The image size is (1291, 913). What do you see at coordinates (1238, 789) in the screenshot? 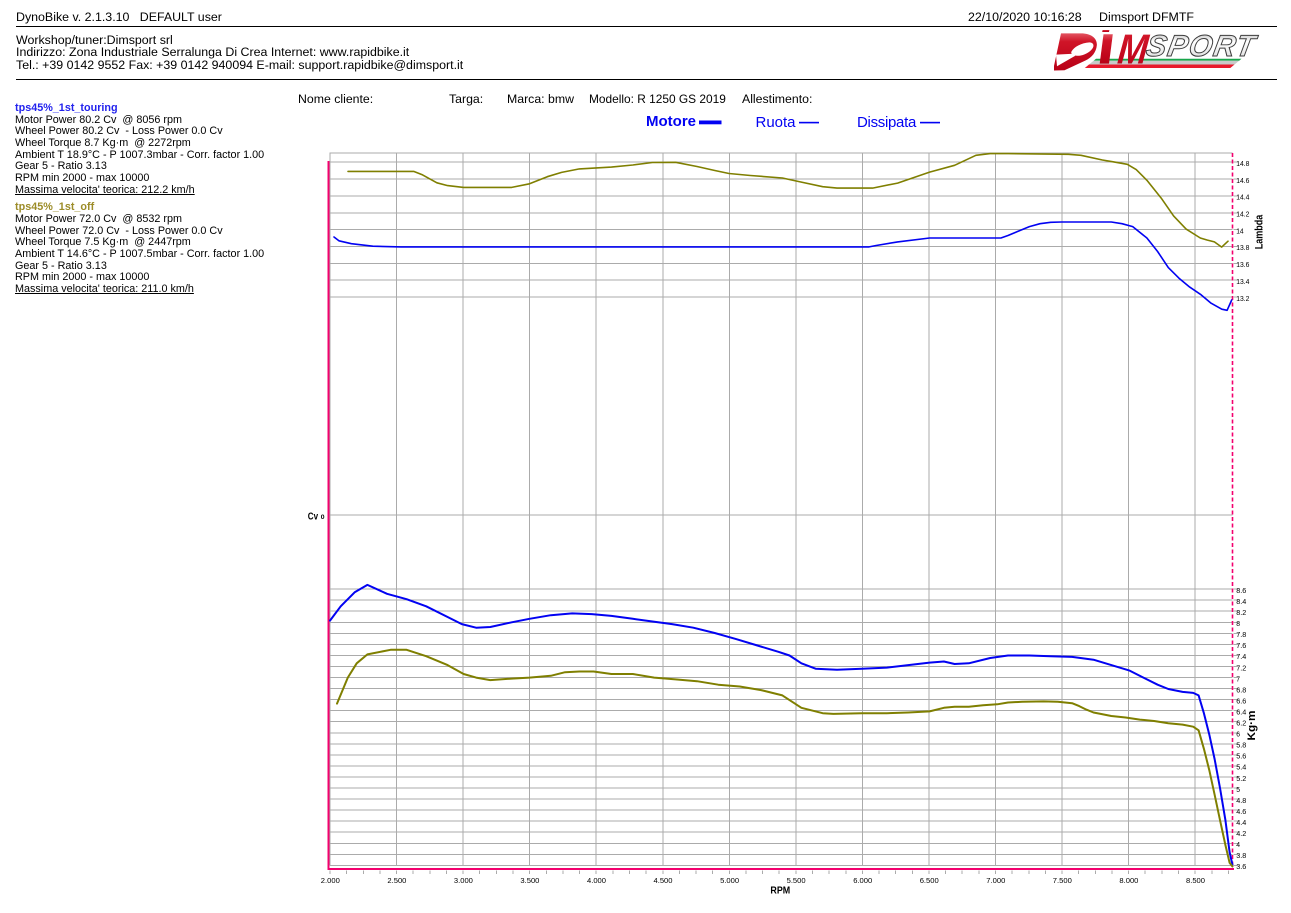
I see `svg-text: 5` at bounding box center [1238, 789].